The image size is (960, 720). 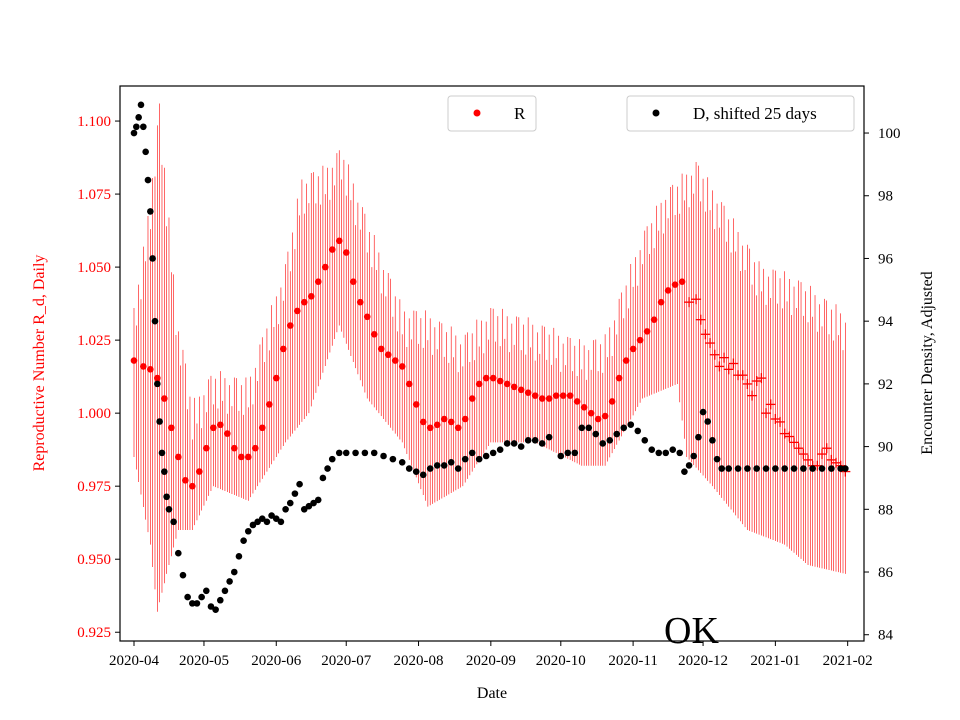 What do you see at coordinates (889, 134) in the screenshot?
I see `y-right-tick-label: 100` at bounding box center [889, 134].